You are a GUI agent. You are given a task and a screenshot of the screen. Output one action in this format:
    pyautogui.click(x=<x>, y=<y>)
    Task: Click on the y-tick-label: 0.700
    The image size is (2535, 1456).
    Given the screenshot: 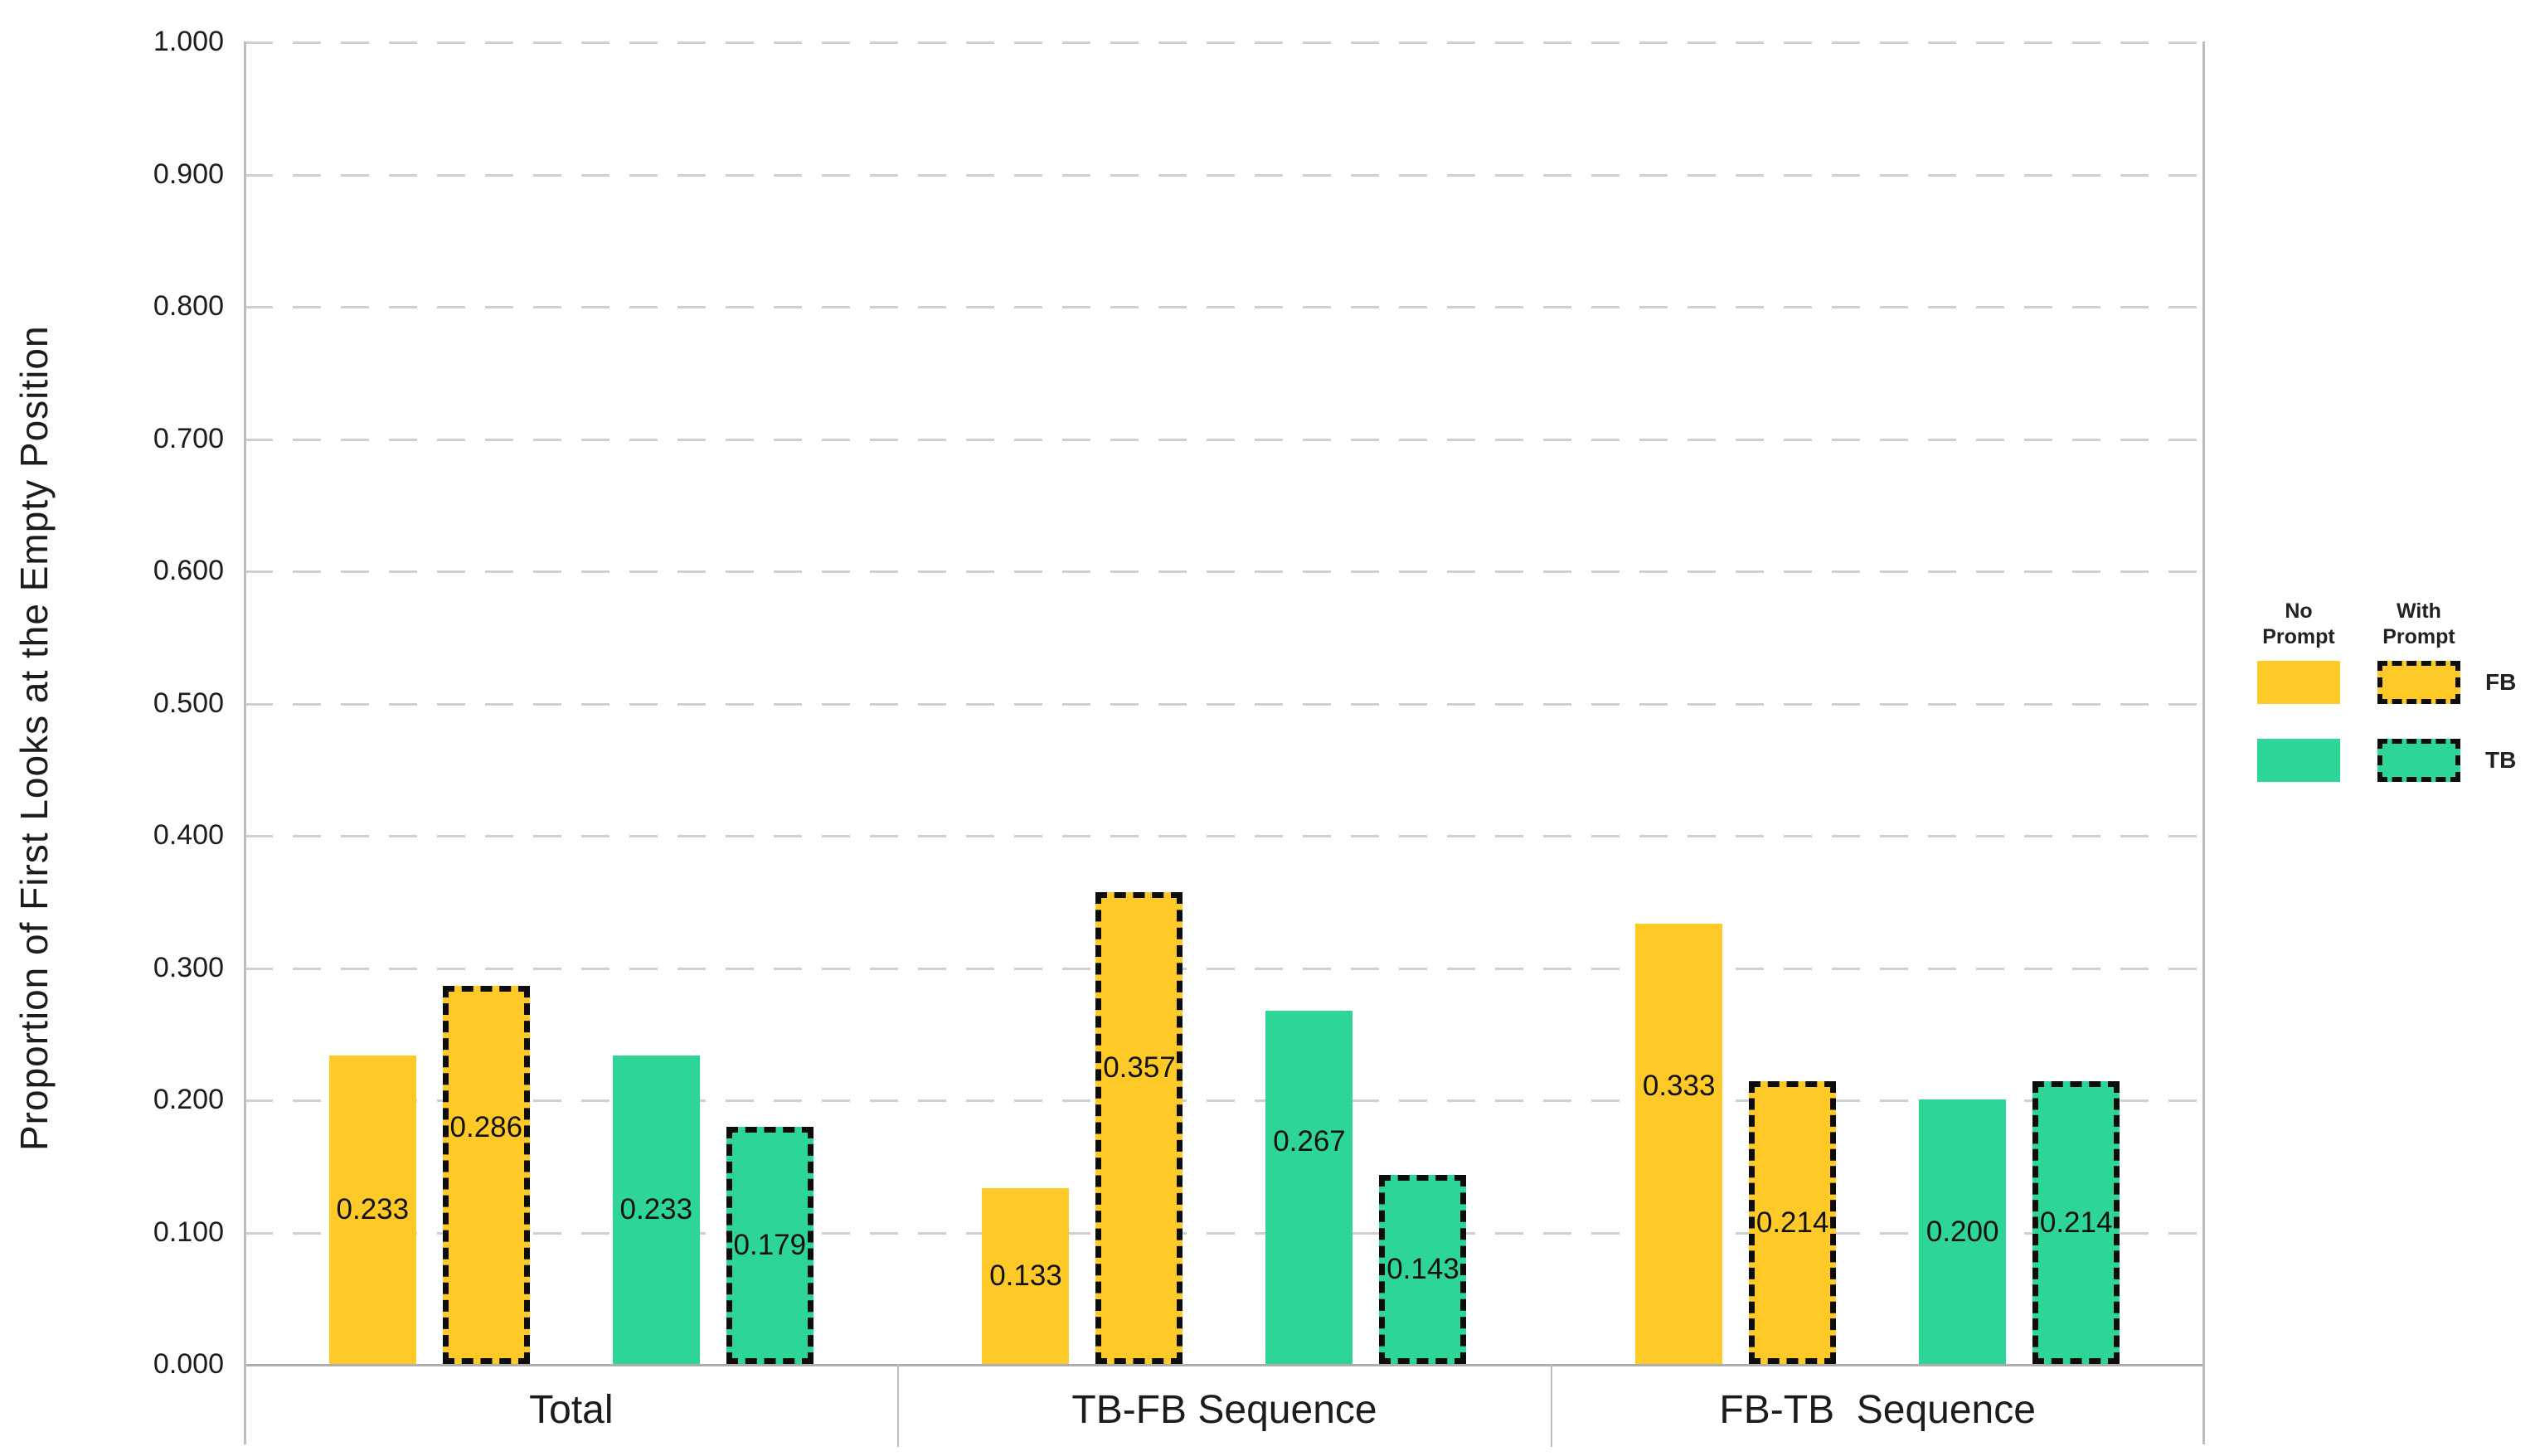 What is the action you would take?
    pyautogui.click(x=188, y=438)
    